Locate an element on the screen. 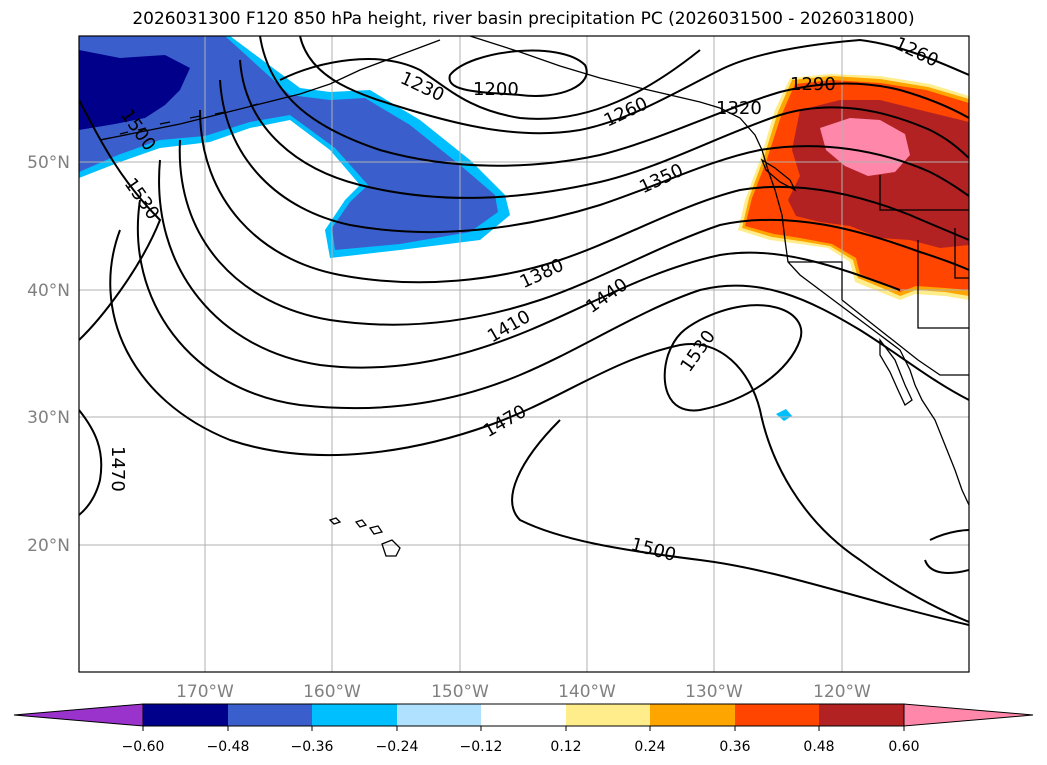 Image resolution: width=1047 pixels, height=765 pixels. negative-pc-small-cyan is located at coordinates (784, 415).